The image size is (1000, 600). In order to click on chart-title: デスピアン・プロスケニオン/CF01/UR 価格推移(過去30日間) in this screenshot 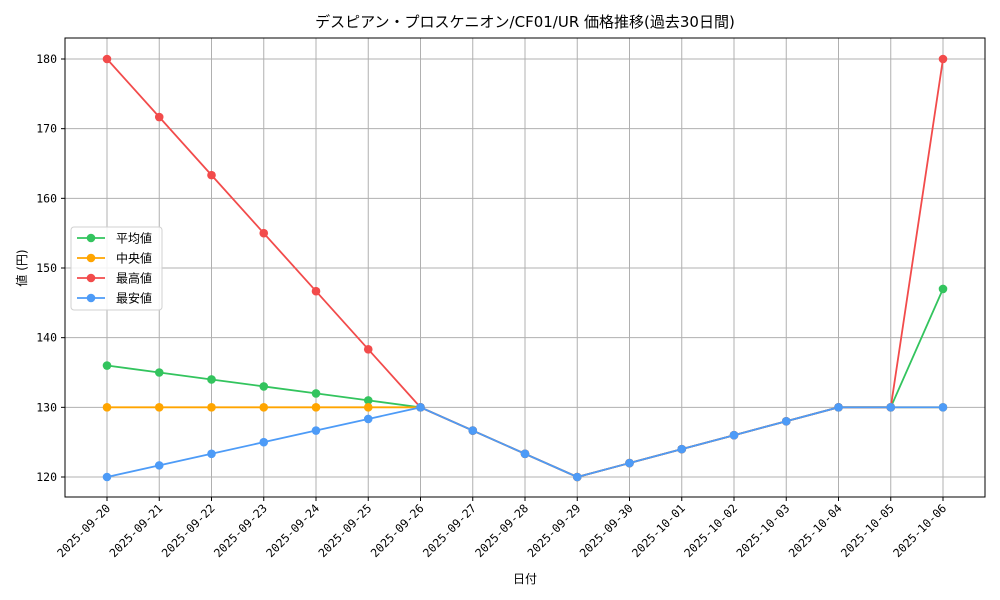, I will do `click(525, 22)`.